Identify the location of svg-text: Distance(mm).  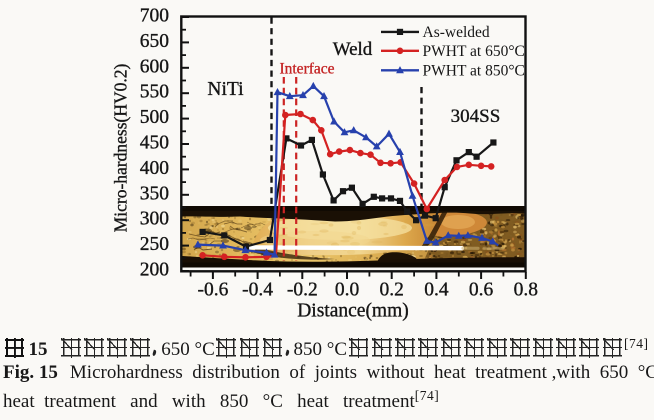
(353, 311).